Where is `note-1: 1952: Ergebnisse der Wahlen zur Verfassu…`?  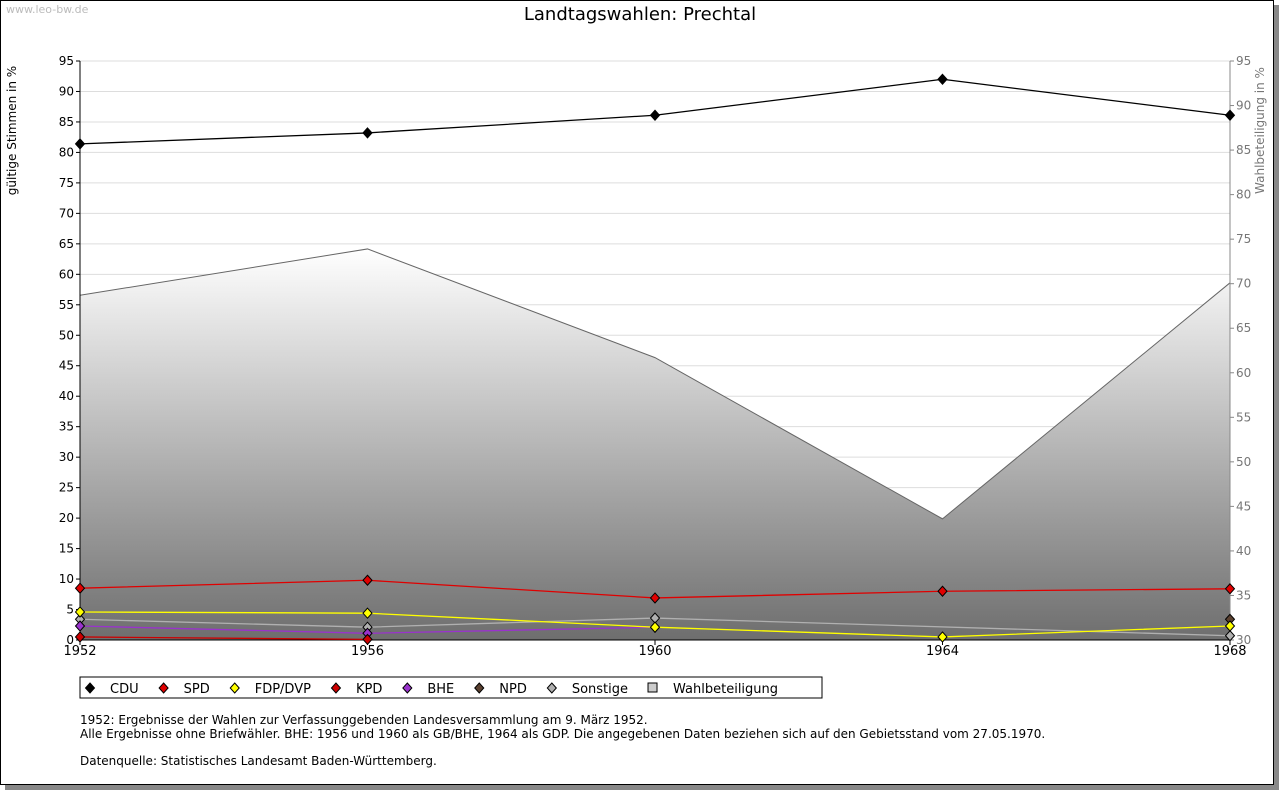
note-1: 1952: Ergebnisse der Wahlen zur Verfassu… is located at coordinates (364, 720).